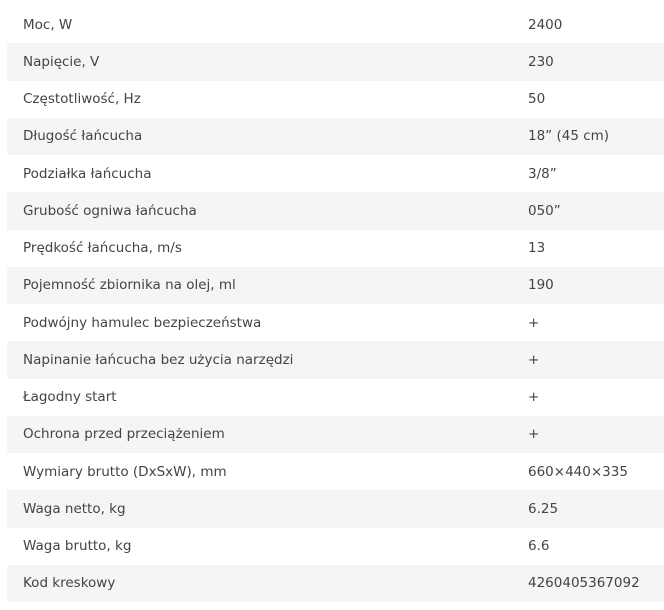 The image size is (664, 610). What do you see at coordinates (335, 211) in the screenshot?
I see `spec-row: Grubość ogniwa łańcucha 050”` at bounding box center [335, 211].